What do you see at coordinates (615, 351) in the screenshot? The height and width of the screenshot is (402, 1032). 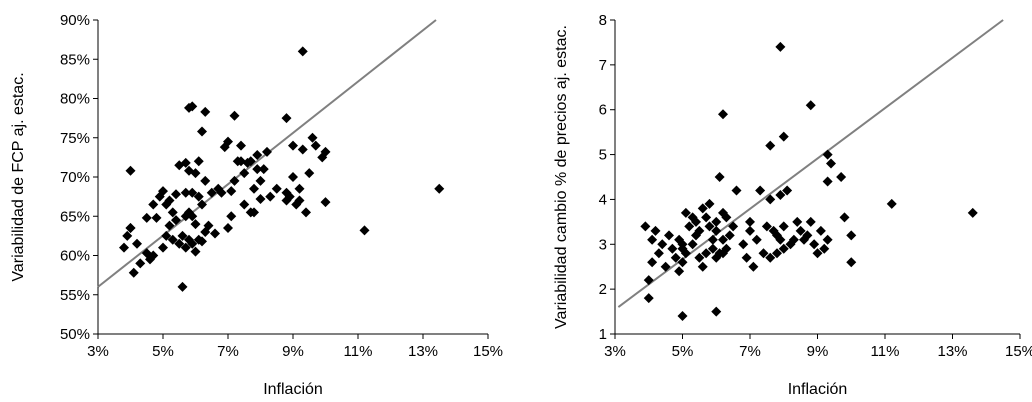 I see `x-tick-label: 3%` at bounding box center [615, 351].